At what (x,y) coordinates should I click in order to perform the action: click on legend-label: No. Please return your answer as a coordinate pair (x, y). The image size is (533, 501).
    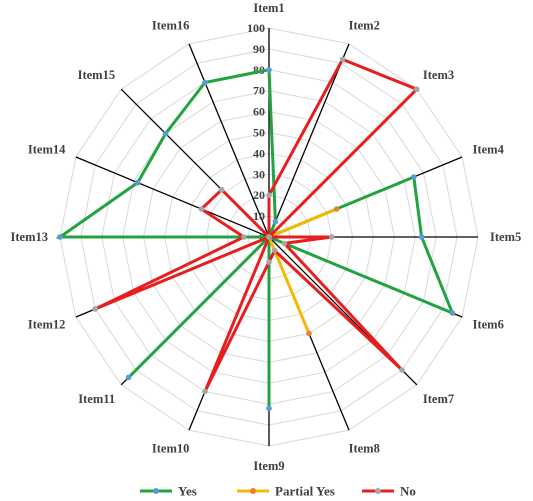
    Looking at the image, I should click on (408, 491).